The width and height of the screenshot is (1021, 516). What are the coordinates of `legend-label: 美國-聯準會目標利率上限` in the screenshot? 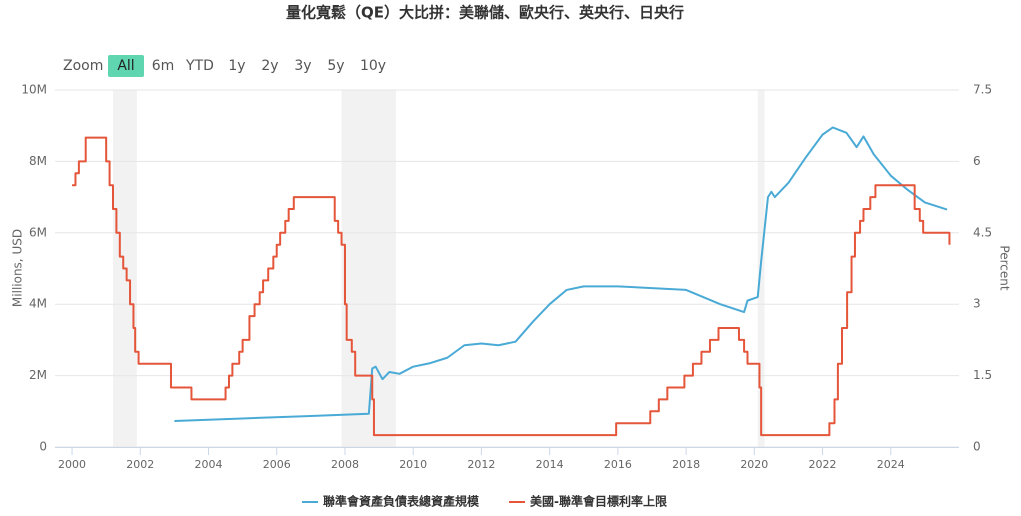 It's located at (598, 501).